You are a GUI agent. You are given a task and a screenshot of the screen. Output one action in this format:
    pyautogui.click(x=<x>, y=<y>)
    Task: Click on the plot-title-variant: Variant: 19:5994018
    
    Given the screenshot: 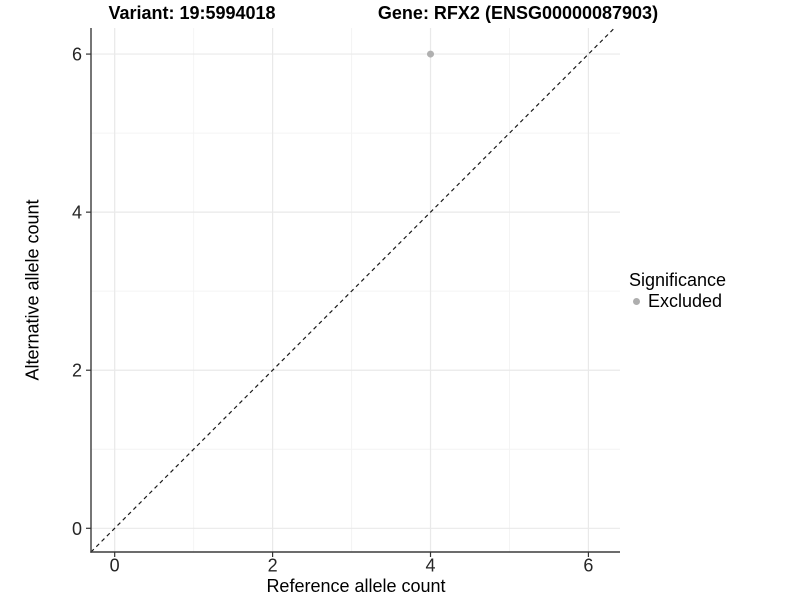 What is the action you would take?
    pyautogui.click(x=192, y=13)
    